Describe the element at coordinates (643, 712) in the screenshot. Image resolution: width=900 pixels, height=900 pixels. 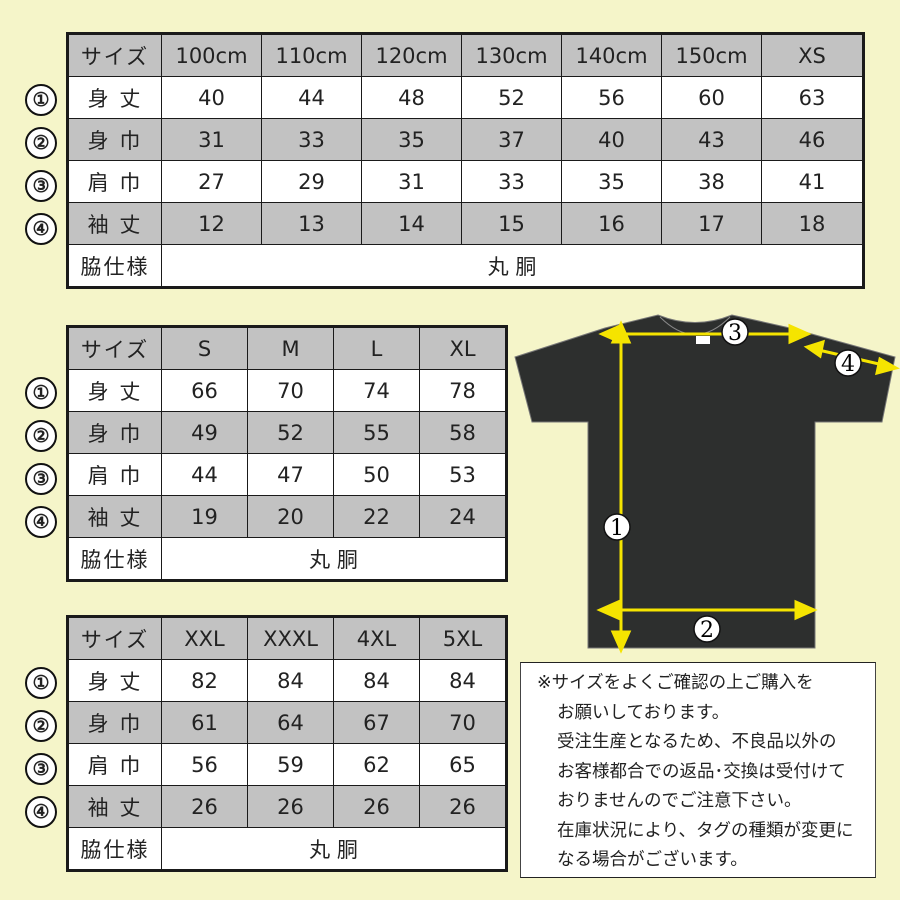
I see `notice-line: お願いしております。` at that location.